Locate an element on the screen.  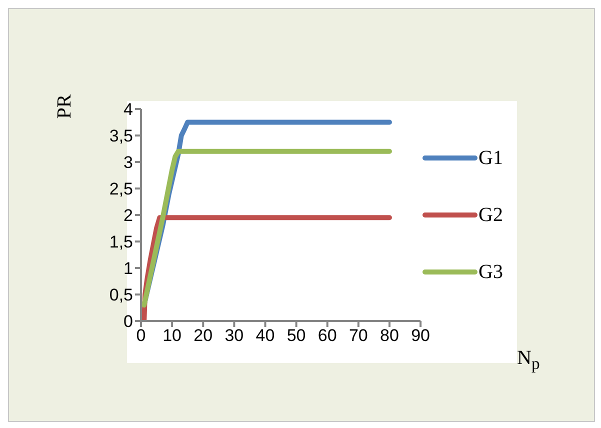
x-tick-label: 40 is located at coordinates (265, 336).